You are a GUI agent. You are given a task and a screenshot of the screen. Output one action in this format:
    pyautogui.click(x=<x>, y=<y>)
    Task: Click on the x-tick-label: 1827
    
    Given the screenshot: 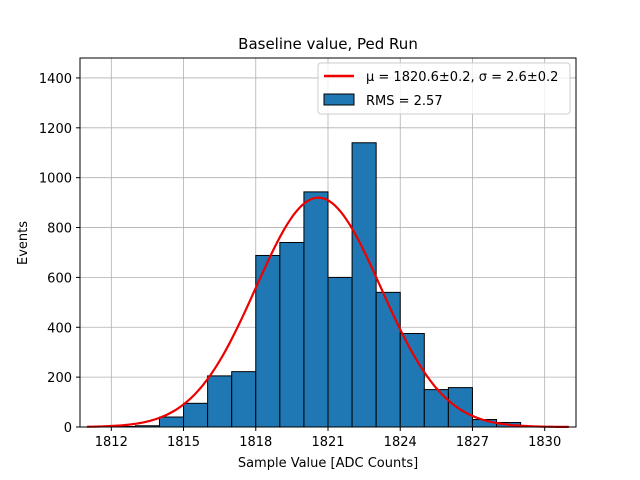 What is the action you would take?
    pyautogui.click(x=472, y=442)
    